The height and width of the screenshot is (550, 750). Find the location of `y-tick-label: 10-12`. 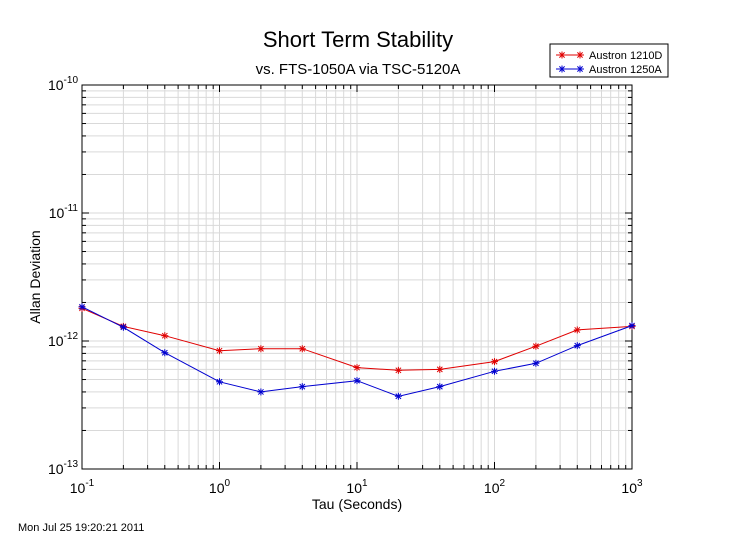

y-tick-label: 10-12 is located at coordinates (63, 340).